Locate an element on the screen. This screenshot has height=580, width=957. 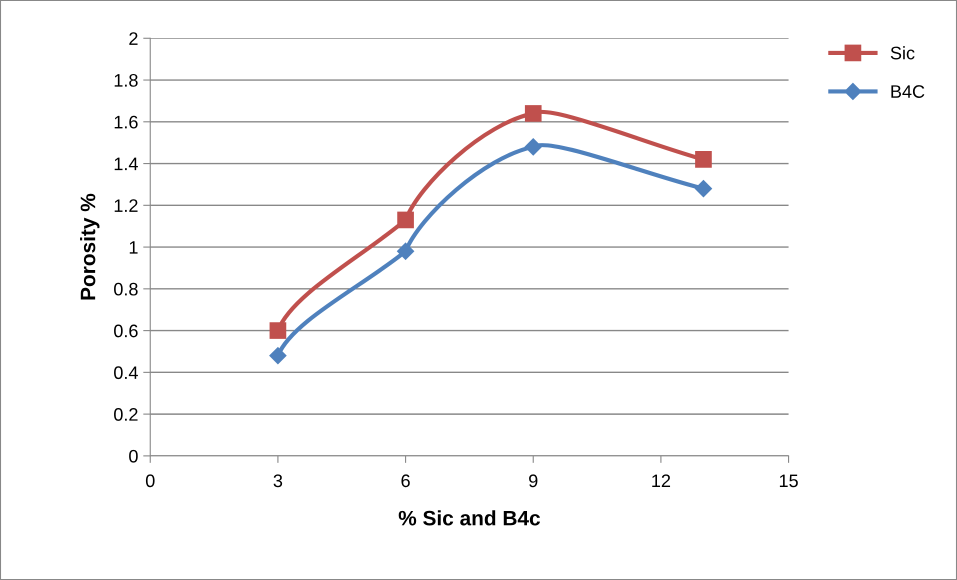
x-tick-label: 6 is located at coordinates (405, 481).